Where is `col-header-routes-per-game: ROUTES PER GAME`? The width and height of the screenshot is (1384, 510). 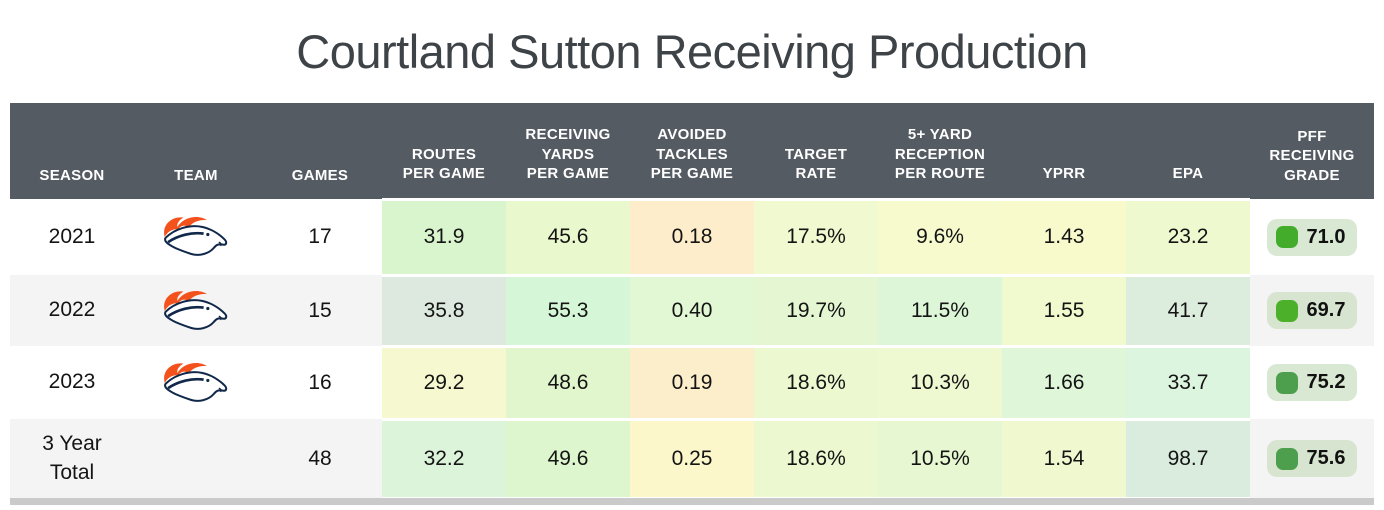
col-header-routes-per-game: ROUTES PER GAME is located at coordinates (444, 151).